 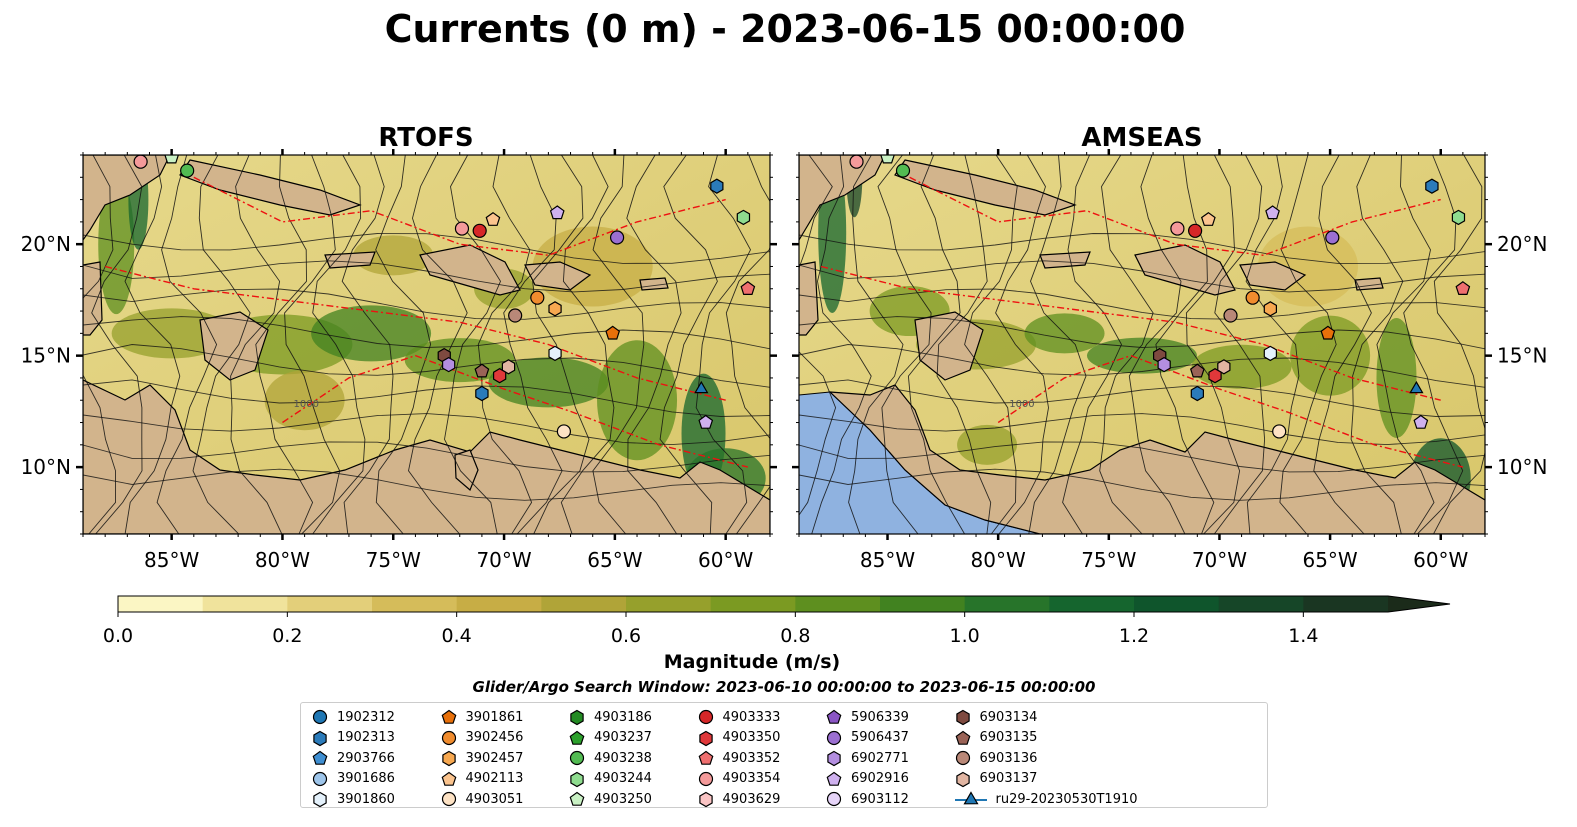 I want to click on legend-item-3901686: 3901686, so click(x=353, y=779).